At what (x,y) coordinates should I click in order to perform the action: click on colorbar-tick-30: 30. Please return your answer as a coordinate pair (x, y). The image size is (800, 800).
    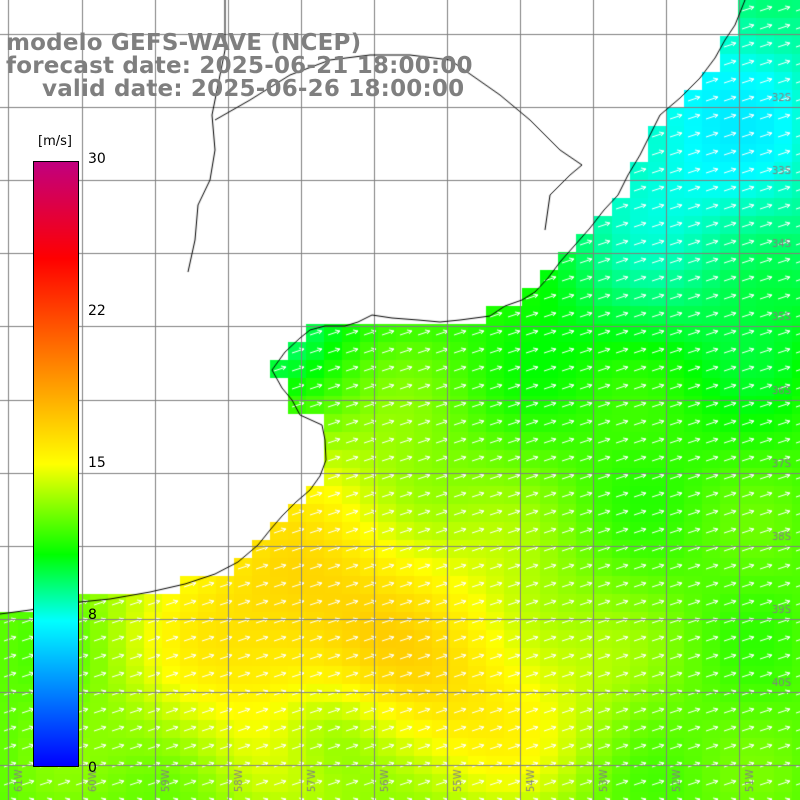
    Looking at the image, I should click on (97, 159).